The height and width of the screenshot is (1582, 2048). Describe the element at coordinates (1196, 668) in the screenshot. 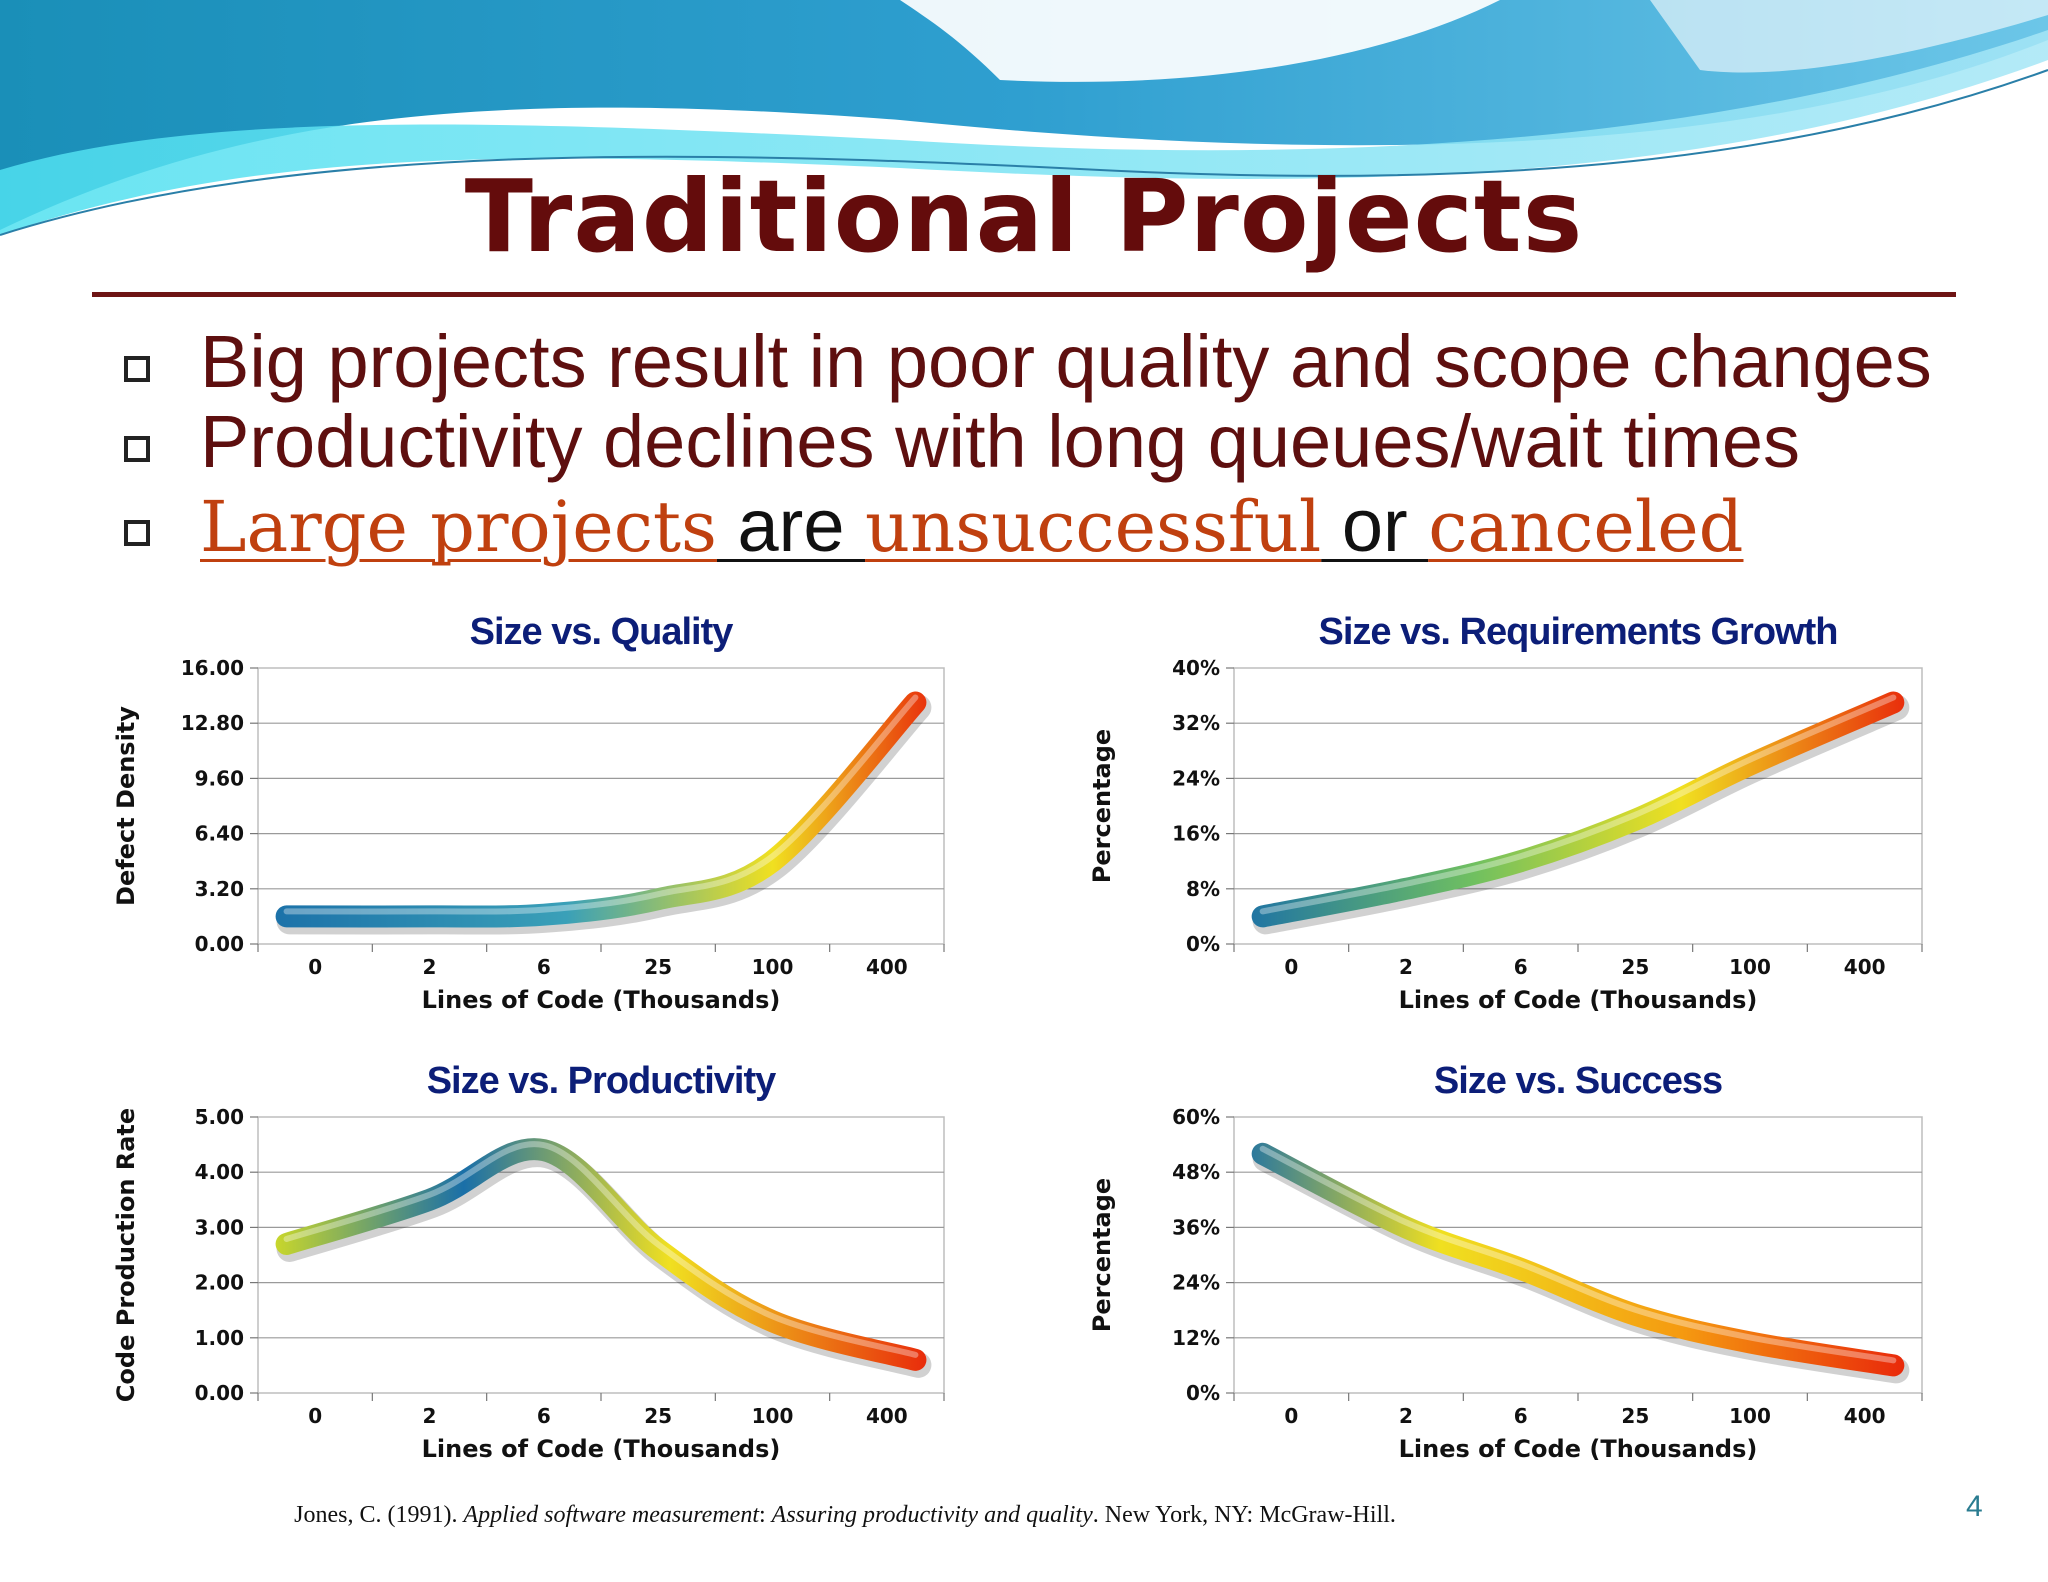

I see `y-tick-label: 40%` at that location.